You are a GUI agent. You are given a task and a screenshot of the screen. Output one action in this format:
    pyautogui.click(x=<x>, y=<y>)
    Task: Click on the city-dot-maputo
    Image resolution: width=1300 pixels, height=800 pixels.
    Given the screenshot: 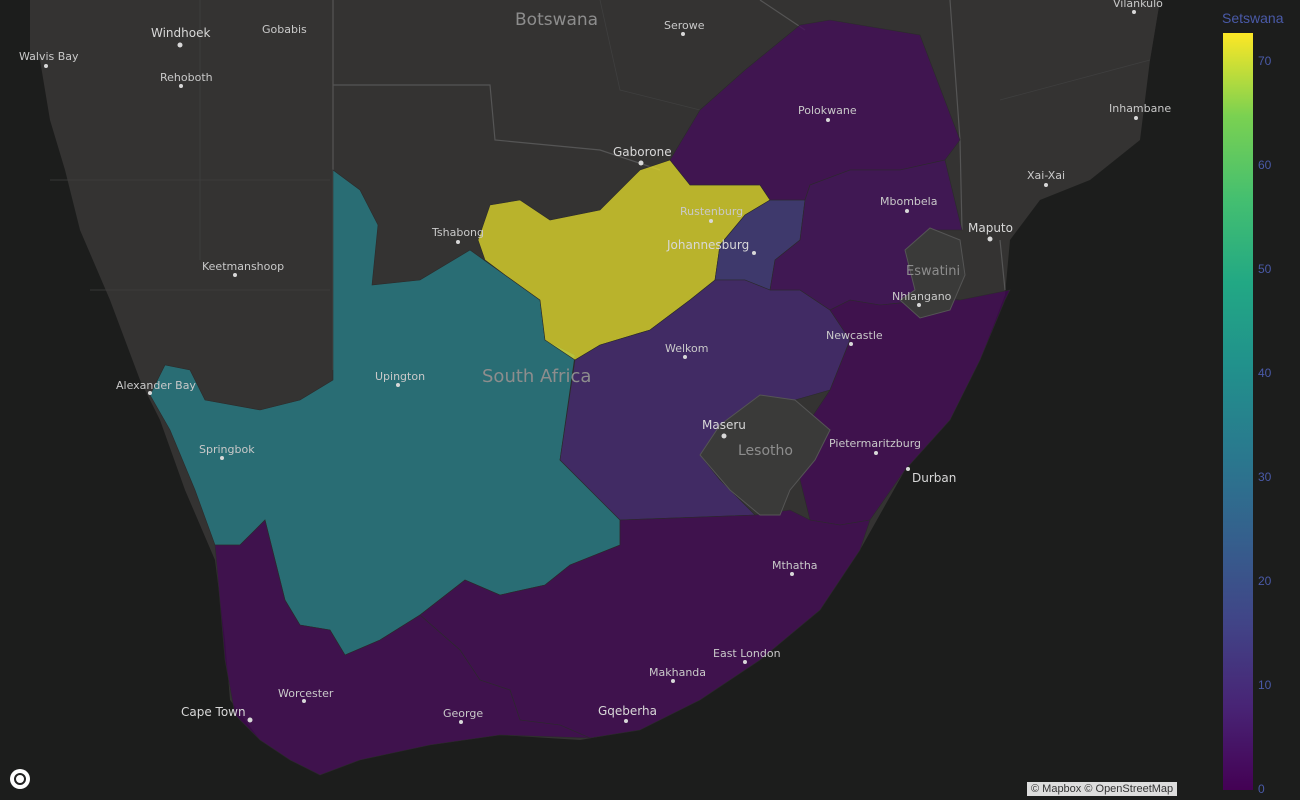 What is the action you would take?
    pyautogui.click(x=990, y=239)
    